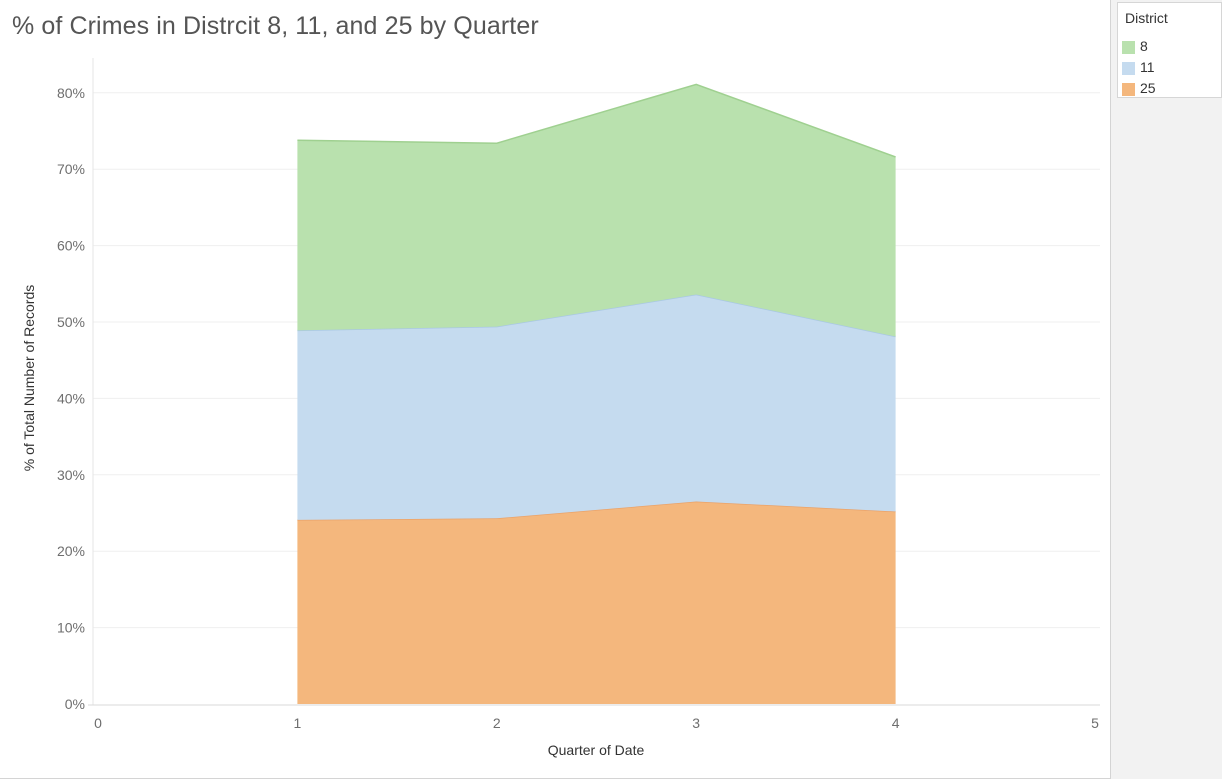  What do you see at coordinates (71, 398) in the screenshot?
I see `y-tick-label: 40%` at bounding box center [71, 398].